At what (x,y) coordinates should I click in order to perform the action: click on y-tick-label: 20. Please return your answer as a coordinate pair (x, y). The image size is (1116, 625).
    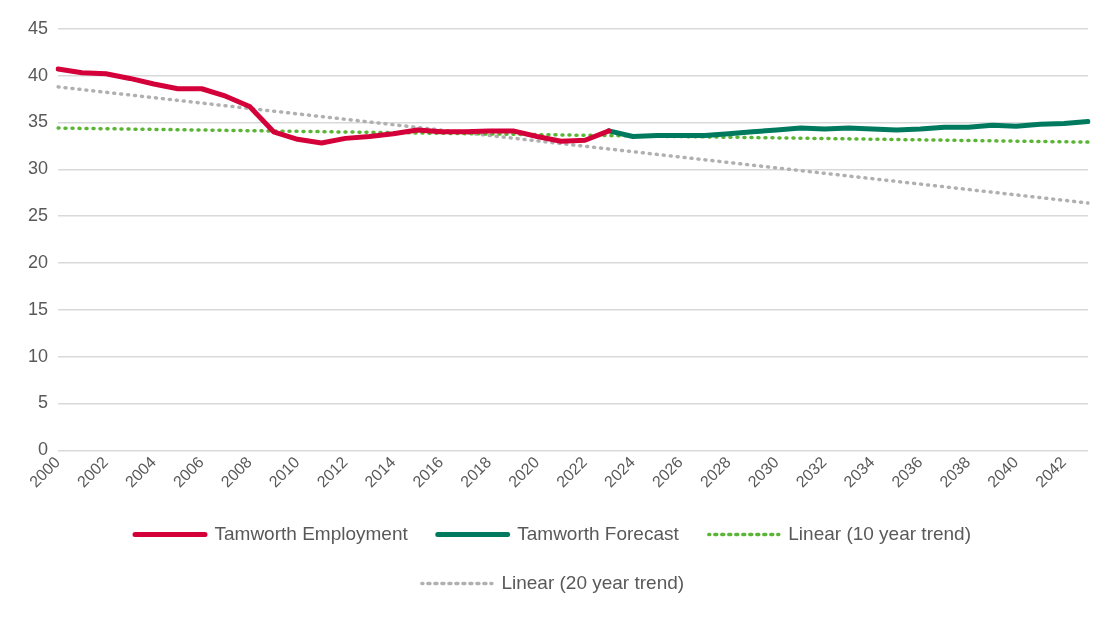
    Looking at the image, I should click on (38, 261).